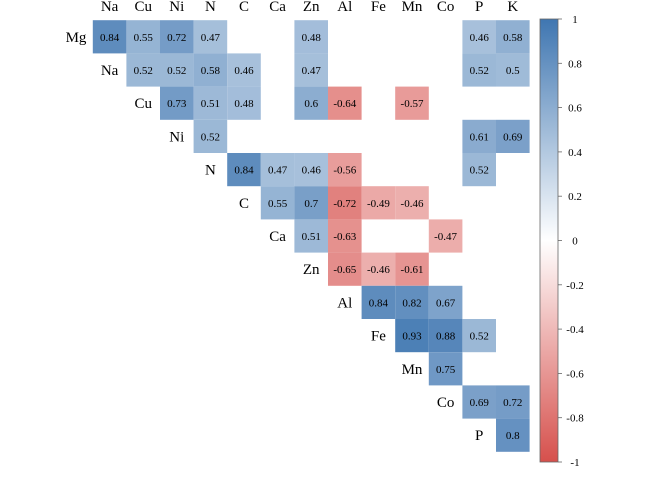  What do you see at coordinates (210, 7) in the screenshot?
I see `column-label: N` at bounding box center [210, 7].